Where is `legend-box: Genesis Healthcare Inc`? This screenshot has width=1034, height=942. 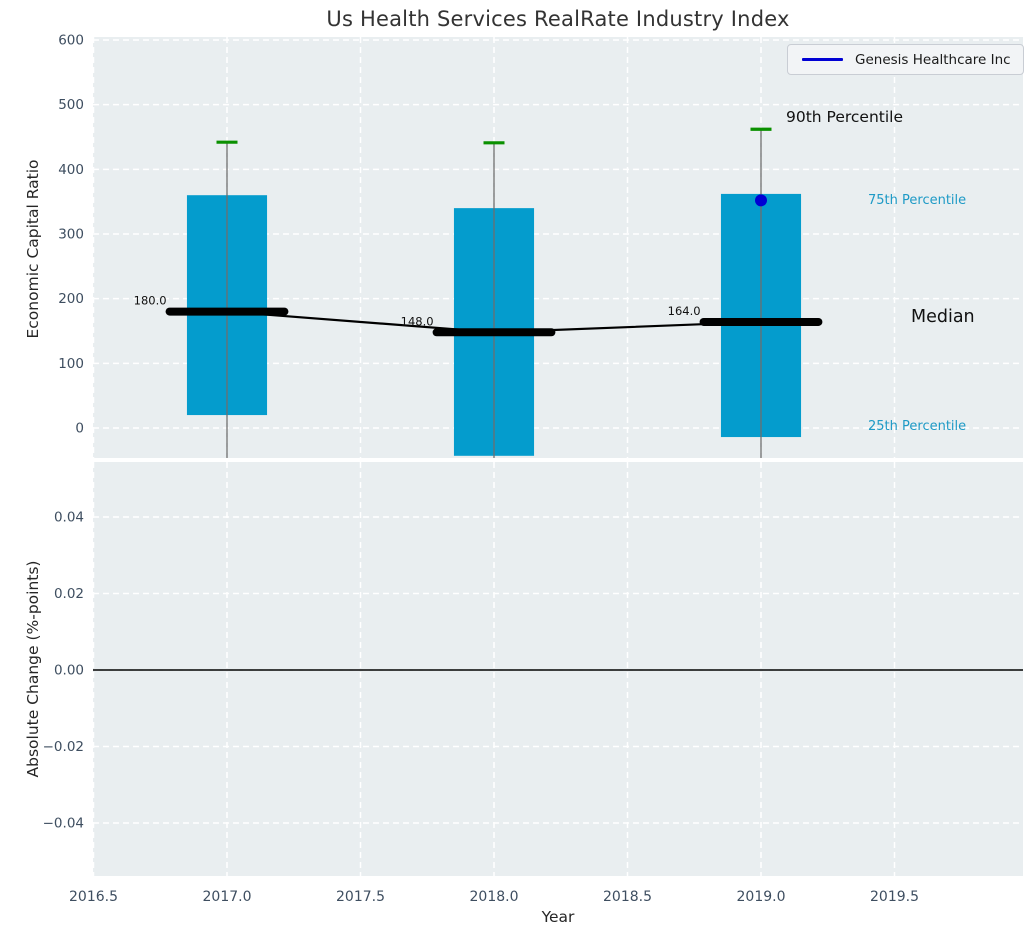 legend-box: Genesis Healthcare Inc is located at coordinates (905, 59).